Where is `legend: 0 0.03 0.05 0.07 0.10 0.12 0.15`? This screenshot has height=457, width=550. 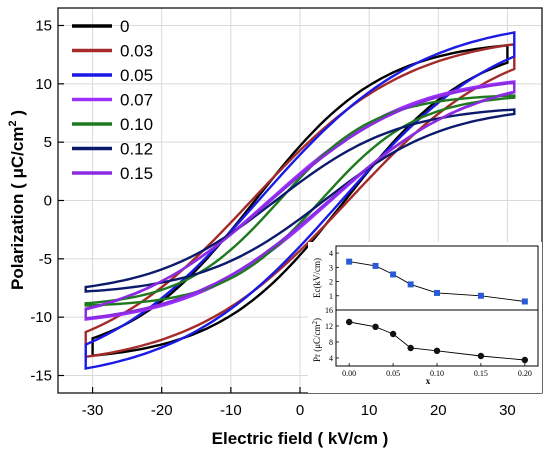 legend: 0 0.03 0.05 0.07 0.10 0.12 0.15 is located at coordinates (112, 100).